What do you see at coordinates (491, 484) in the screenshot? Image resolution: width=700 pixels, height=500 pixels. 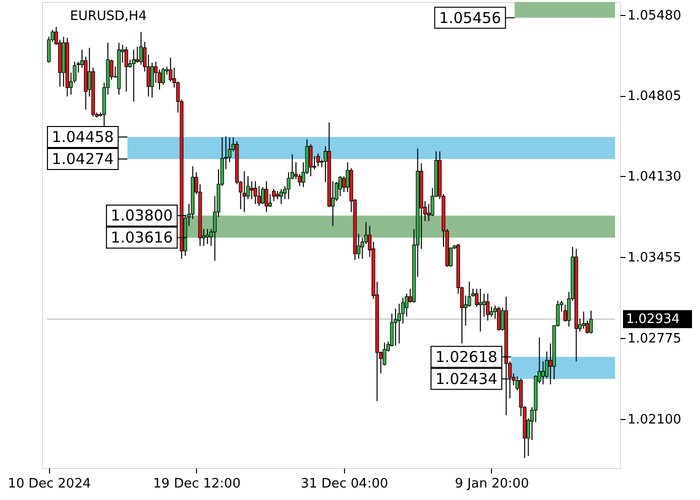 I see `x-tick-label: 9 Jan 20:00` at bounding box center [491, 484].